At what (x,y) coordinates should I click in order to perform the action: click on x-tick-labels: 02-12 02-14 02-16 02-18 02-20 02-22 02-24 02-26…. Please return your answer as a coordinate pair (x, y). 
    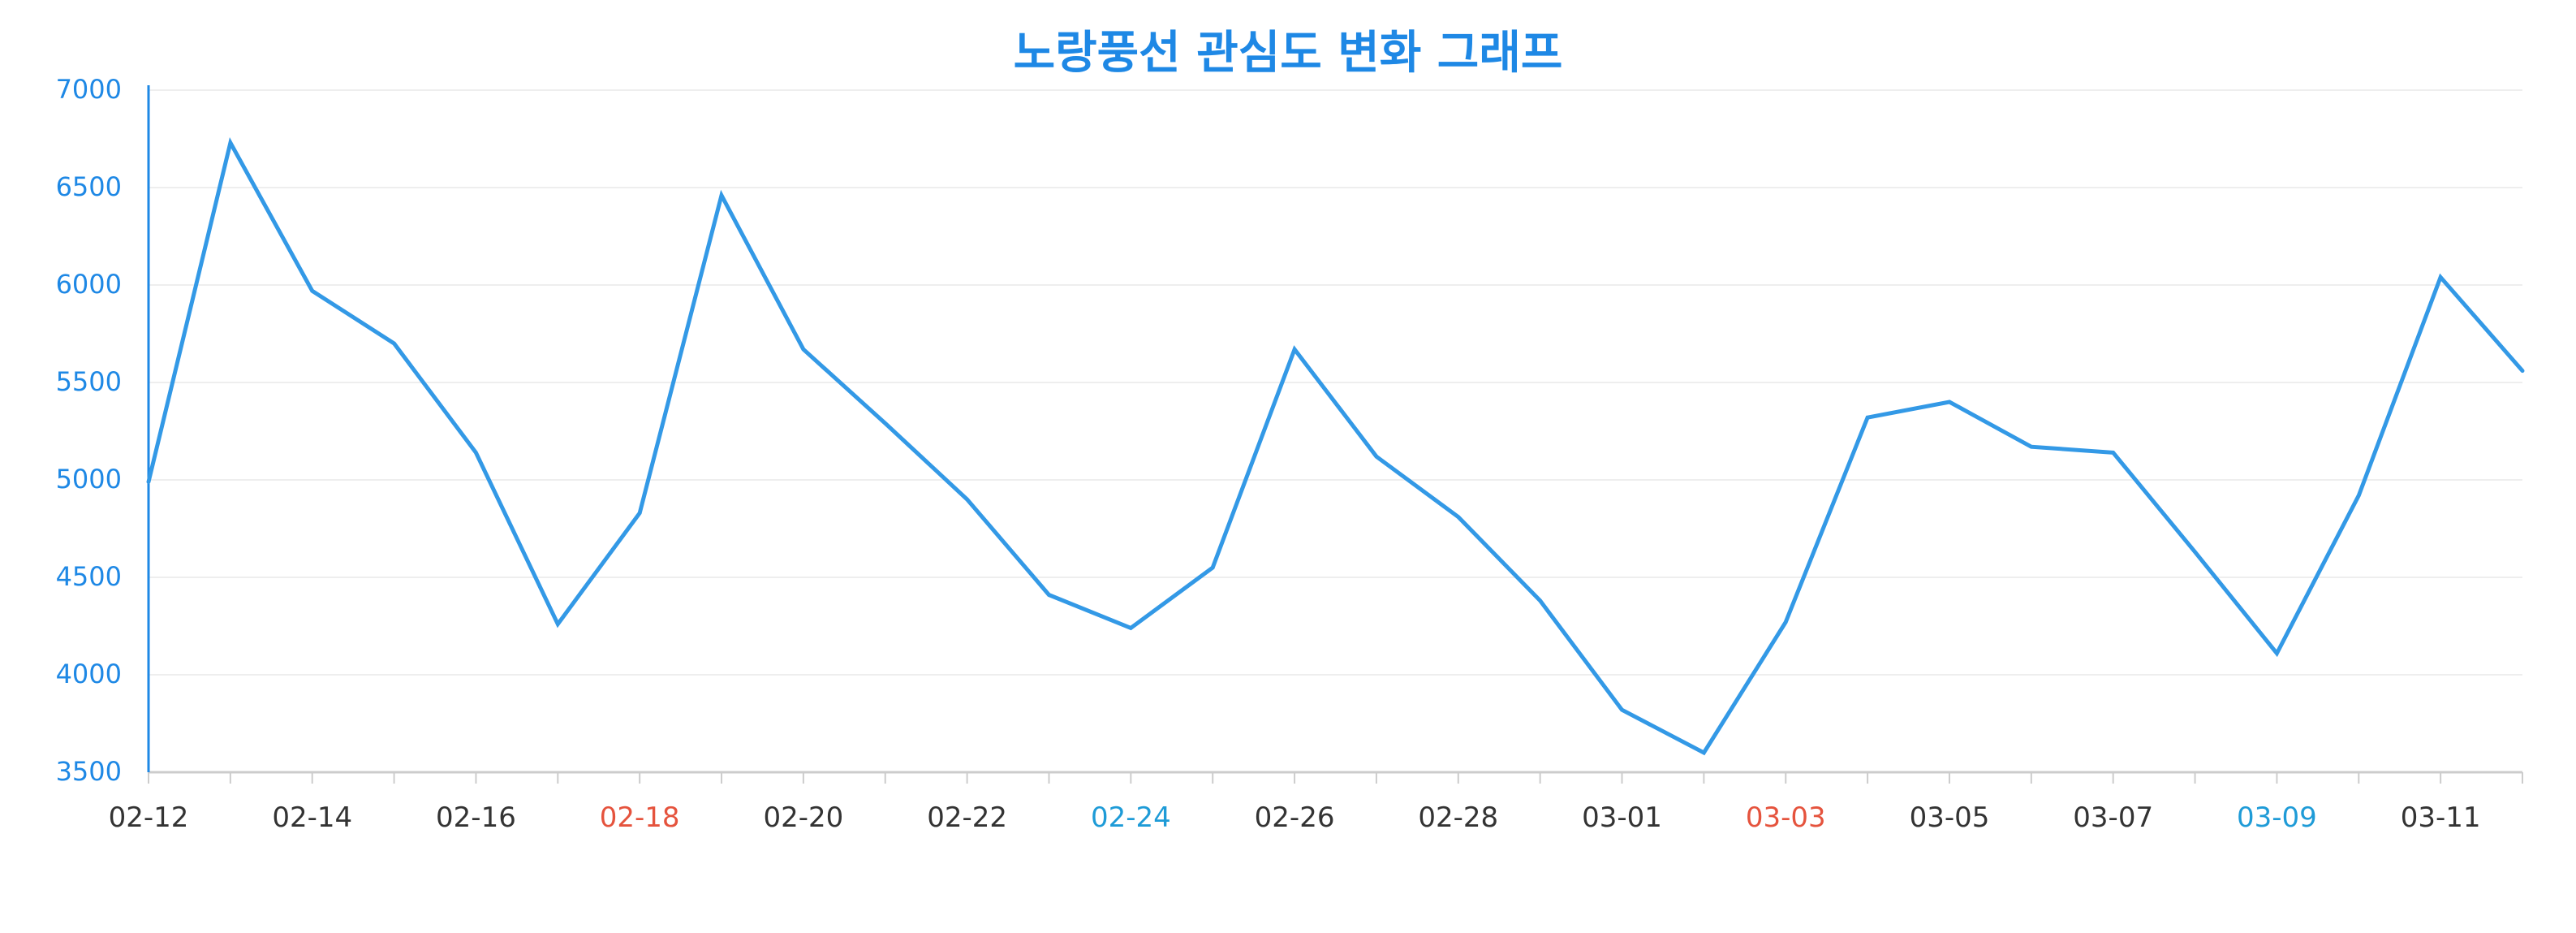
    Looking at the image, I should click on (1295, 817).